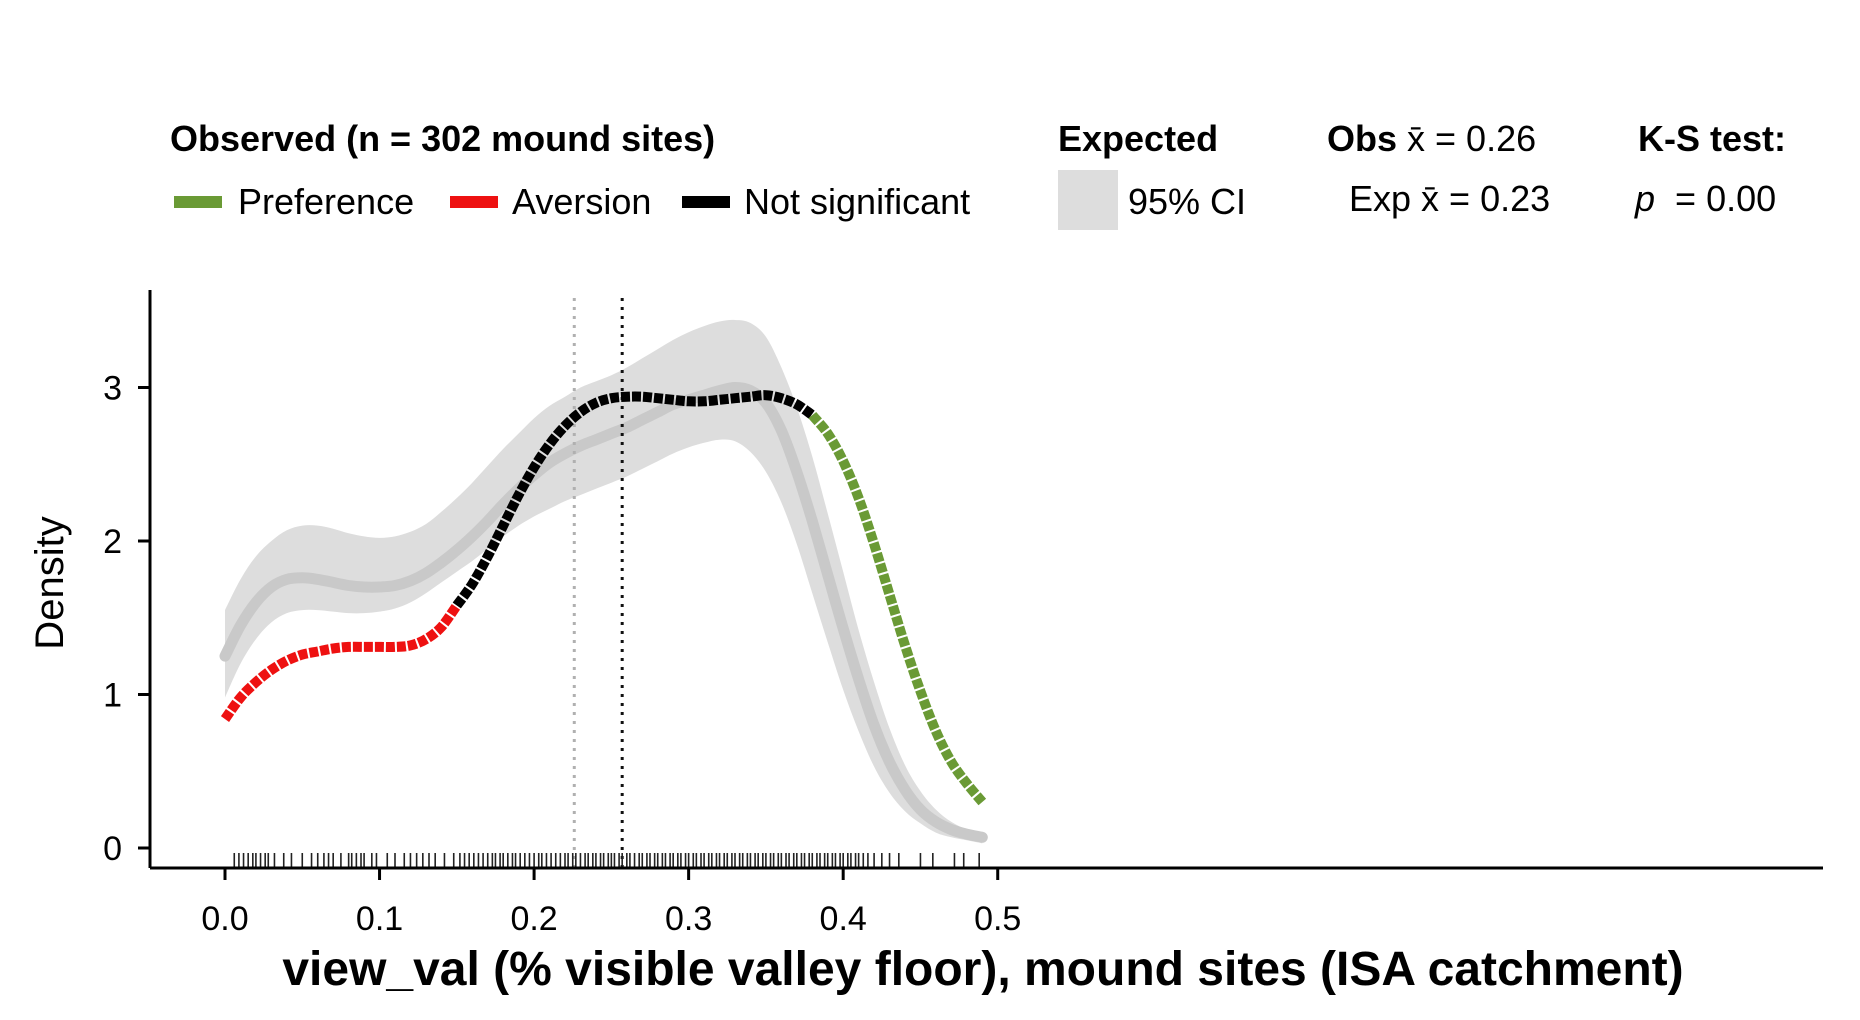  I want to click on legend-ci-swatch, so click(1088, 200).